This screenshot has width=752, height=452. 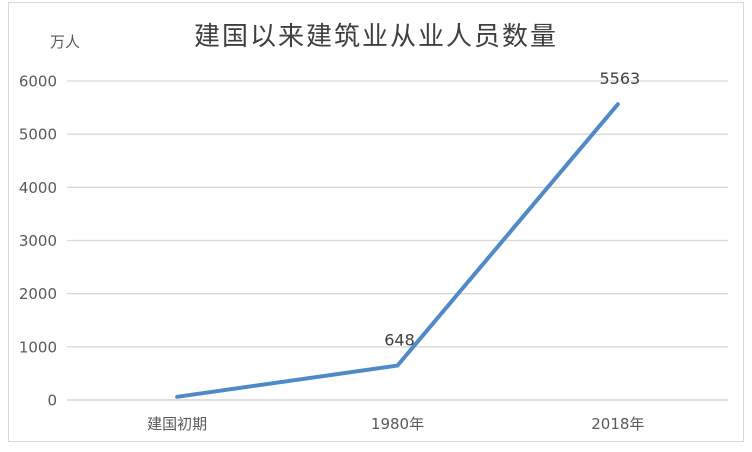 What do you see at coordinates (38, 241) in the screenshot?
I see `y-tick-label: 3000` at bounding box center [38, 241].